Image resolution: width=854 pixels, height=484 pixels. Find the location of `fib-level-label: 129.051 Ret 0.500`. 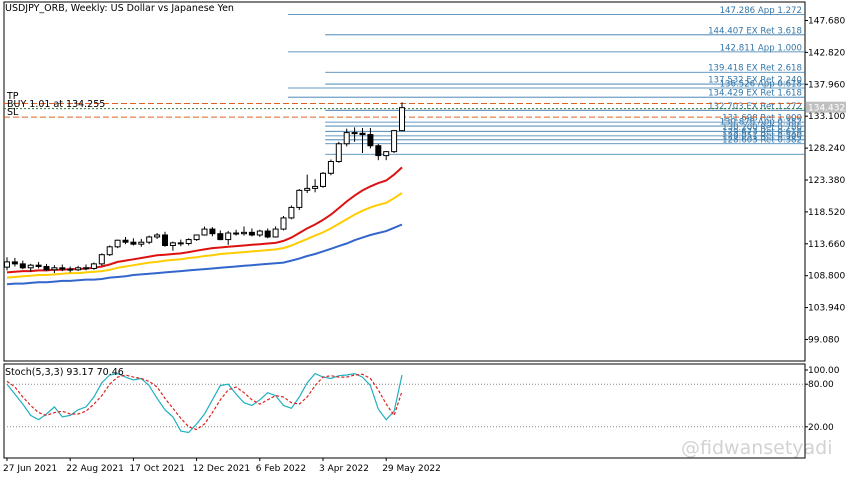

fib-level-label: 129.051 Ret 0.500 is located at coordinates (762, 136).